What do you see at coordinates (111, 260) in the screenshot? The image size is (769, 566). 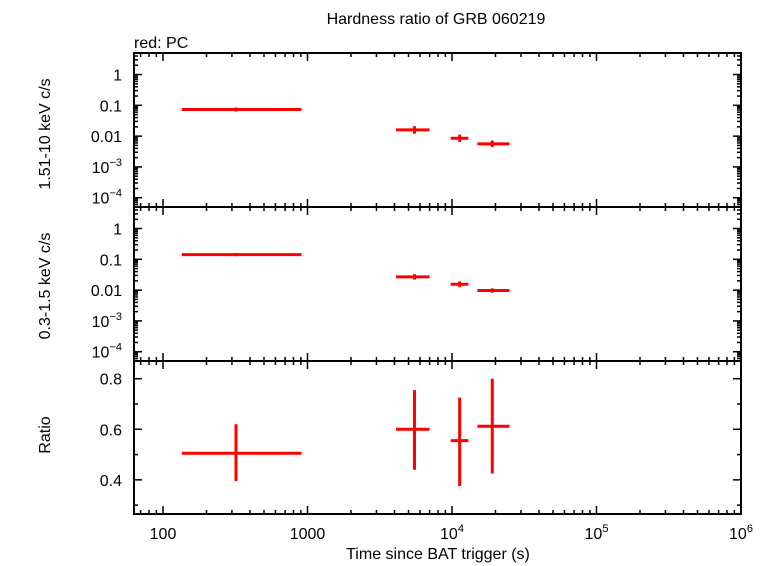 I see `y-tick-label-soft: 0.1` at bounding box center [111, 260].